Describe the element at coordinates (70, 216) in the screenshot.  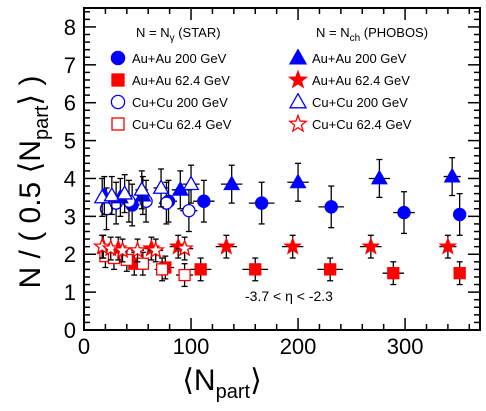
I see `y-tick-label: 3` at that location.